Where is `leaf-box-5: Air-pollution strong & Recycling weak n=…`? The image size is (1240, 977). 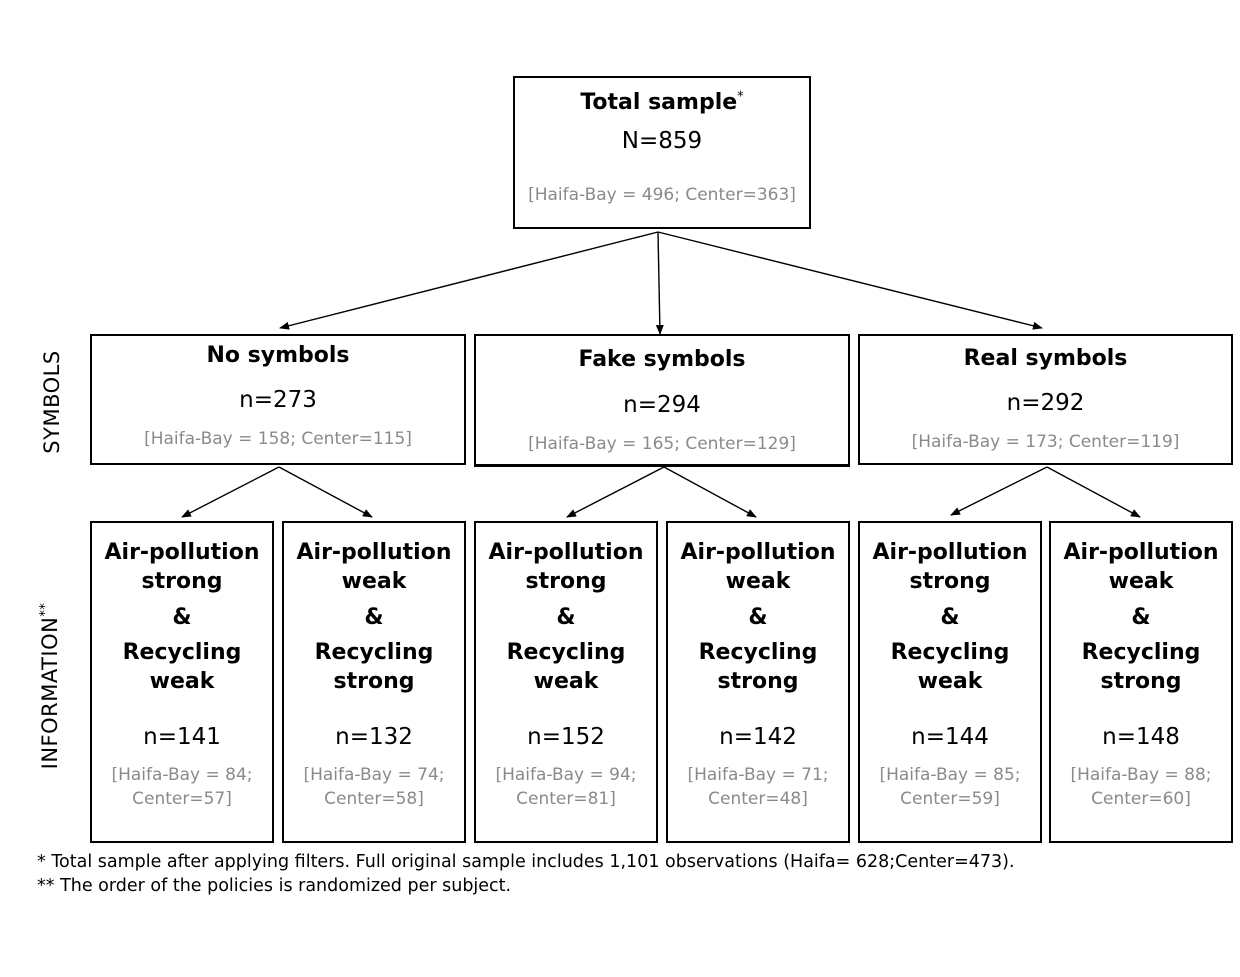
leaf-box-5: Air-pollution strong & Recycling weak n=… is located at coordinates (950, 682).